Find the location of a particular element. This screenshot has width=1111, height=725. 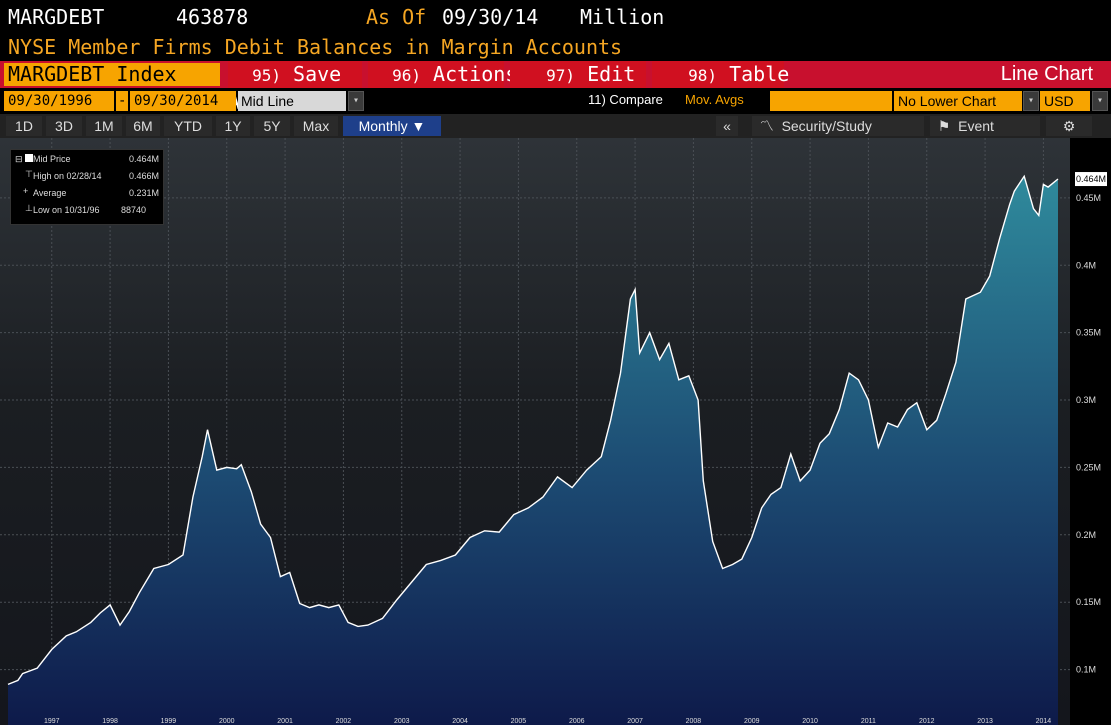

index-name-field: MARGDEBT Index is located at coordinates (112, 74).